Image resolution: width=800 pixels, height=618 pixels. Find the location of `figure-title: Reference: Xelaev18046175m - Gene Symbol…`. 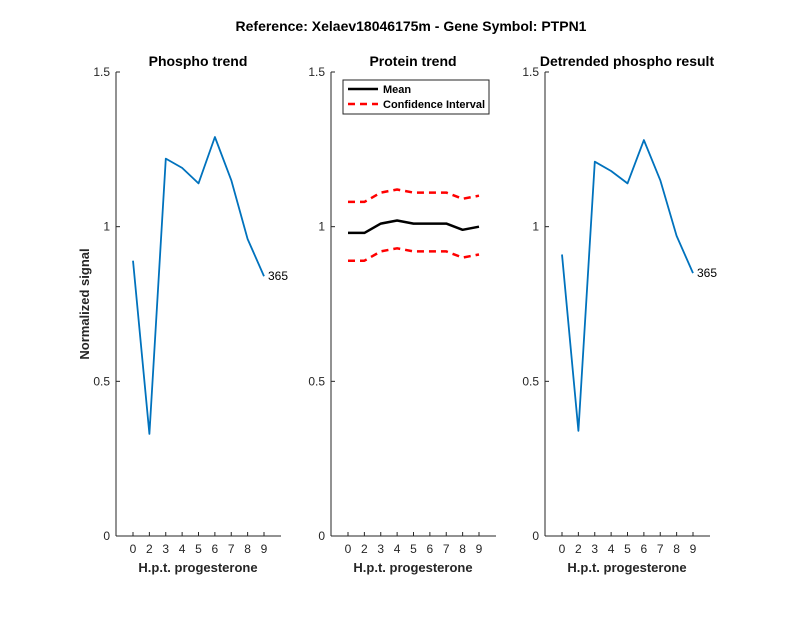

figure-title: Reference: Xelaev18046175m - Gene Symbol… is located at coordinates (411, 26).